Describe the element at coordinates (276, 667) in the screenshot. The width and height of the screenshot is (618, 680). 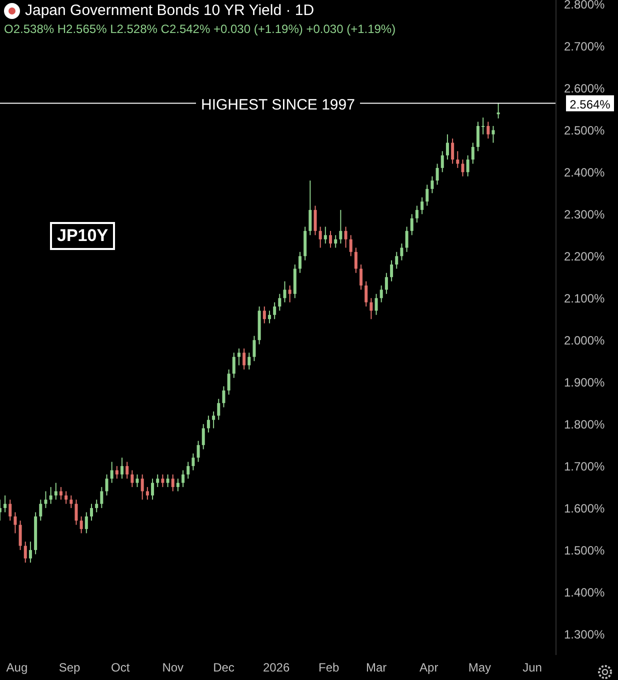
I see `x-tick-label: 2026` at that location.